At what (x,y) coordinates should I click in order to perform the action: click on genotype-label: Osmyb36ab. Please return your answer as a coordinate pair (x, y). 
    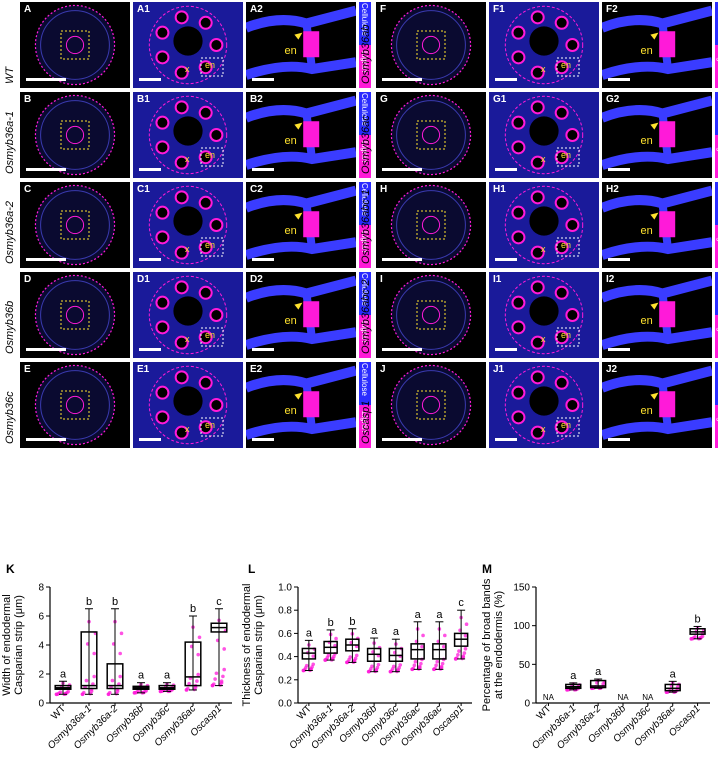
    Looking at the image, I should click on (366, 54).